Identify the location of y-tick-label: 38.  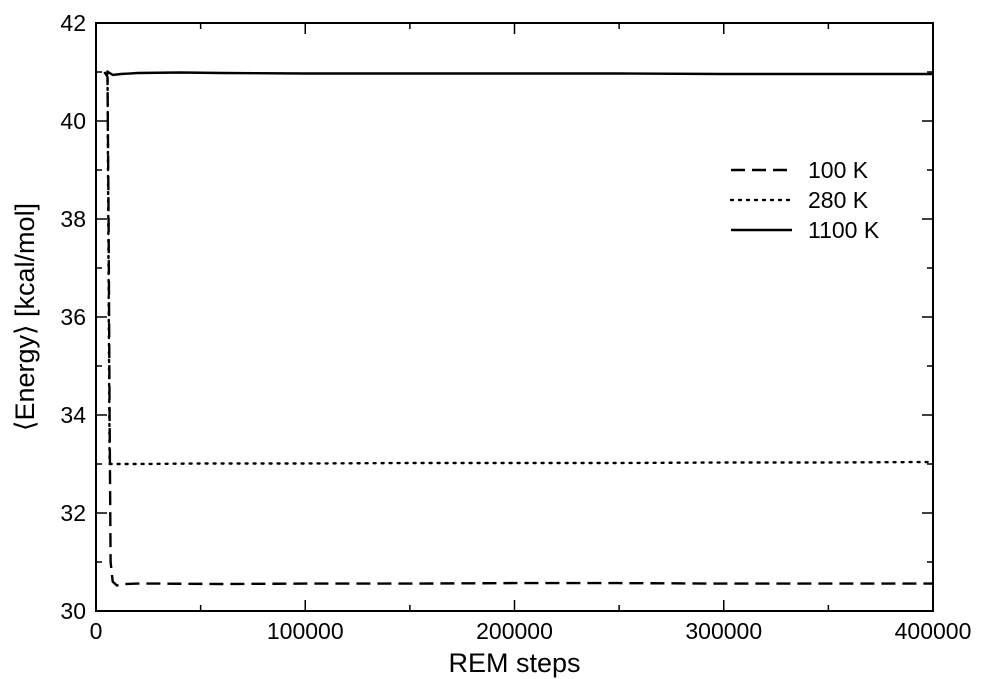
(73, 219).